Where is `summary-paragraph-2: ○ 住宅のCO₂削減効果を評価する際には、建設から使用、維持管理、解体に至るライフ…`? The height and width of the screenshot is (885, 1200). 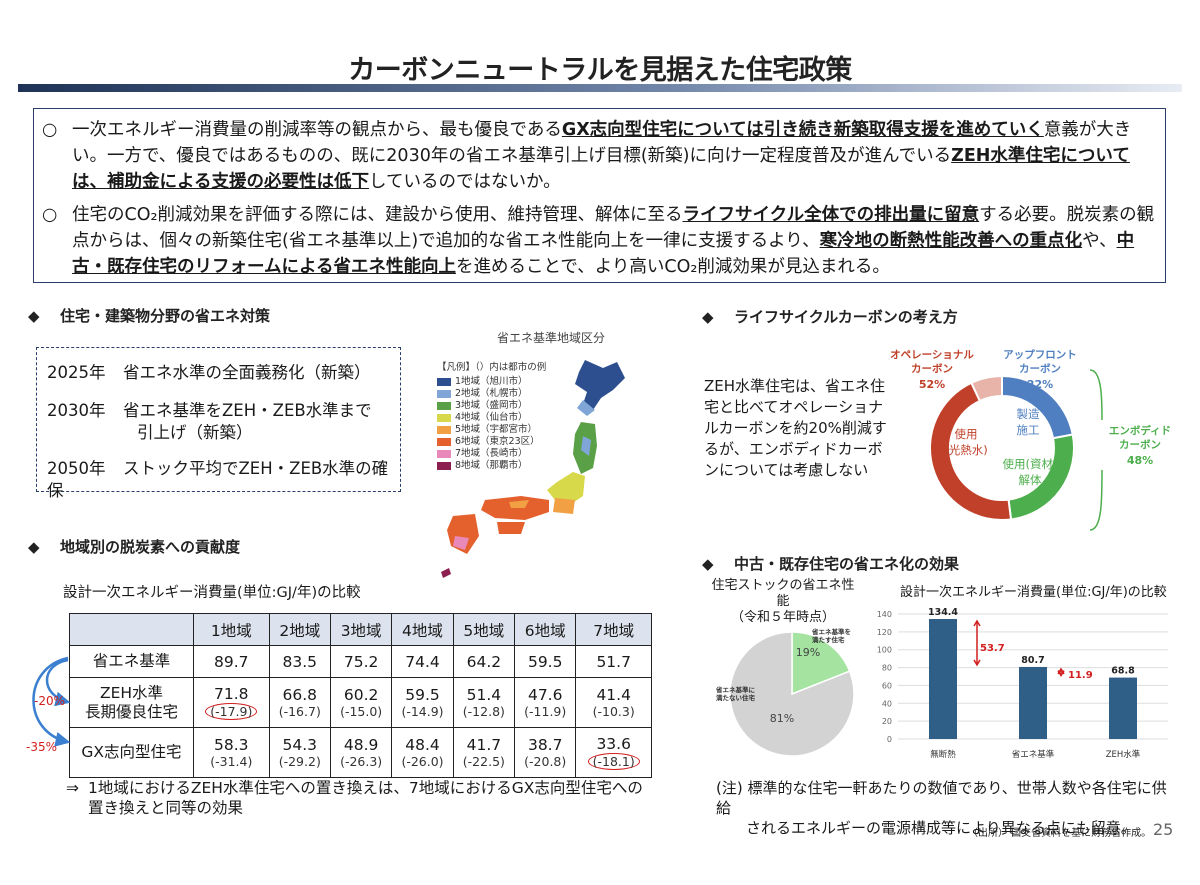 summary-paragraph-2: ○ 住宅のCO₂削減効果を評価する際には、建設から使用、維持管理、解体に至るライフ… is located at coordinates (599, 241).